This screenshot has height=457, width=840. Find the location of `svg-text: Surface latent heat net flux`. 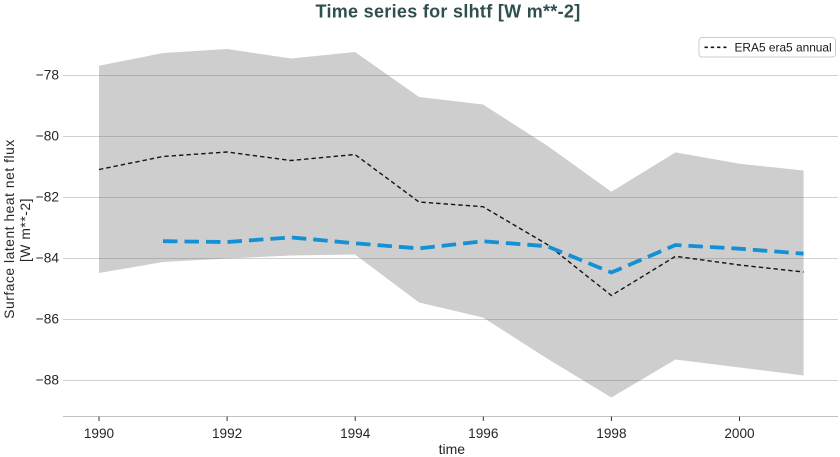

svg-text: Surface latent heat net flux is located at coordinates (9, 229).